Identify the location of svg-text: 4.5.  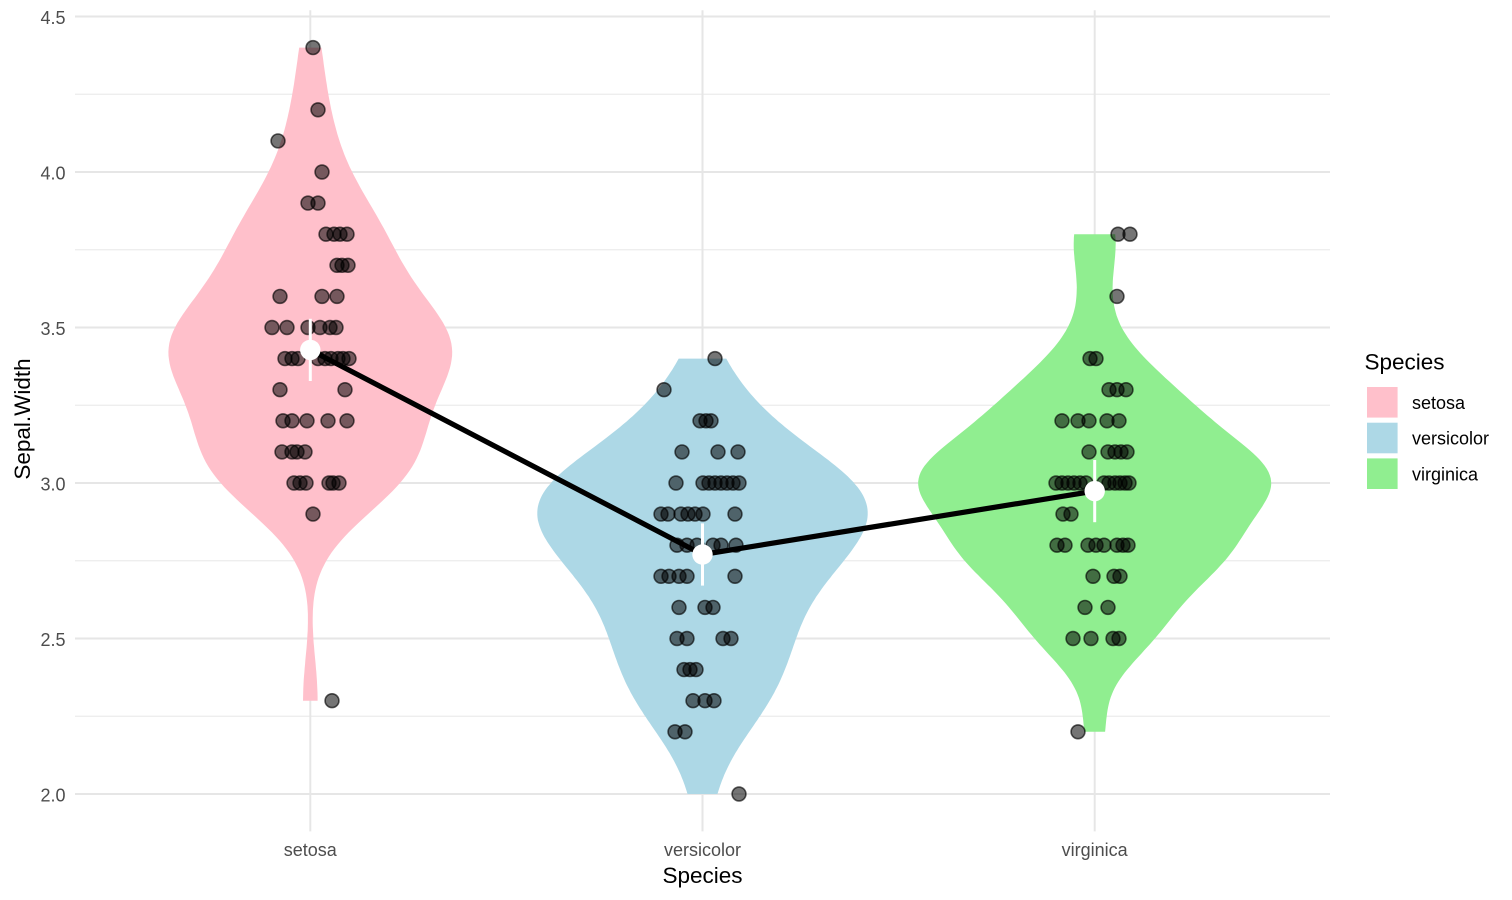
(52, 18).